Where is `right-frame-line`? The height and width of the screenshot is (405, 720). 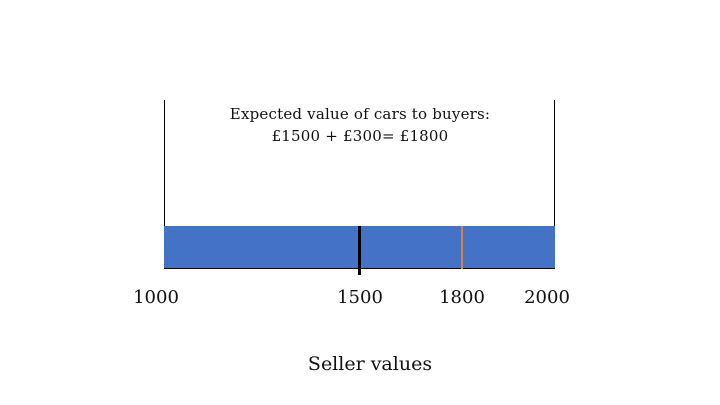 right-frame-line is located at coordinates (554, 184).